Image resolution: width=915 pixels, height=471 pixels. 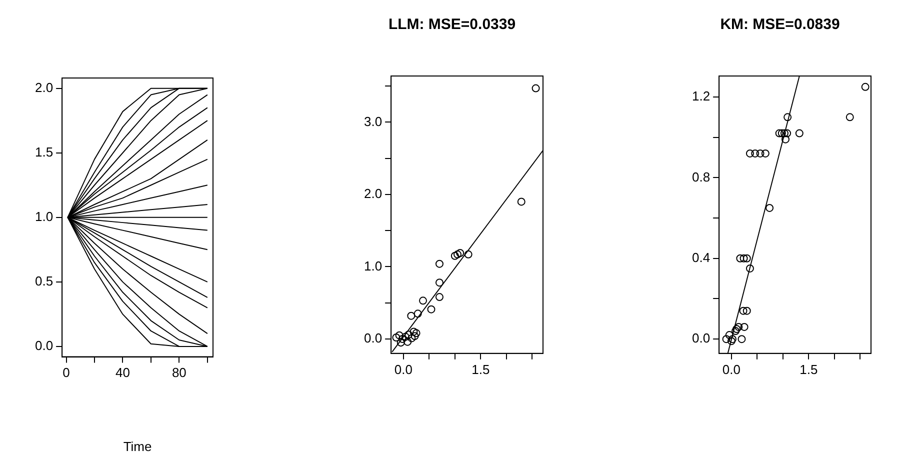 What do you see at coordinates (179, 372) in the screenshot?
I see `x-tick-label: 80` at bounding box center [179, 372].